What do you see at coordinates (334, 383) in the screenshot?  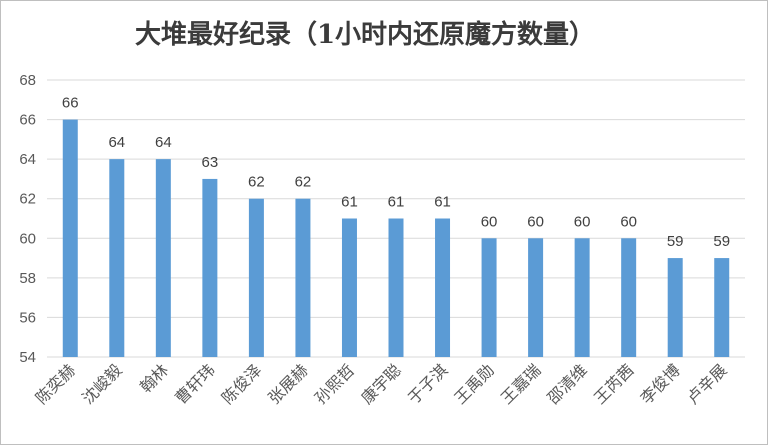 I see `x-tick-label: 孙熙哲` at bounding box center [334, 383].